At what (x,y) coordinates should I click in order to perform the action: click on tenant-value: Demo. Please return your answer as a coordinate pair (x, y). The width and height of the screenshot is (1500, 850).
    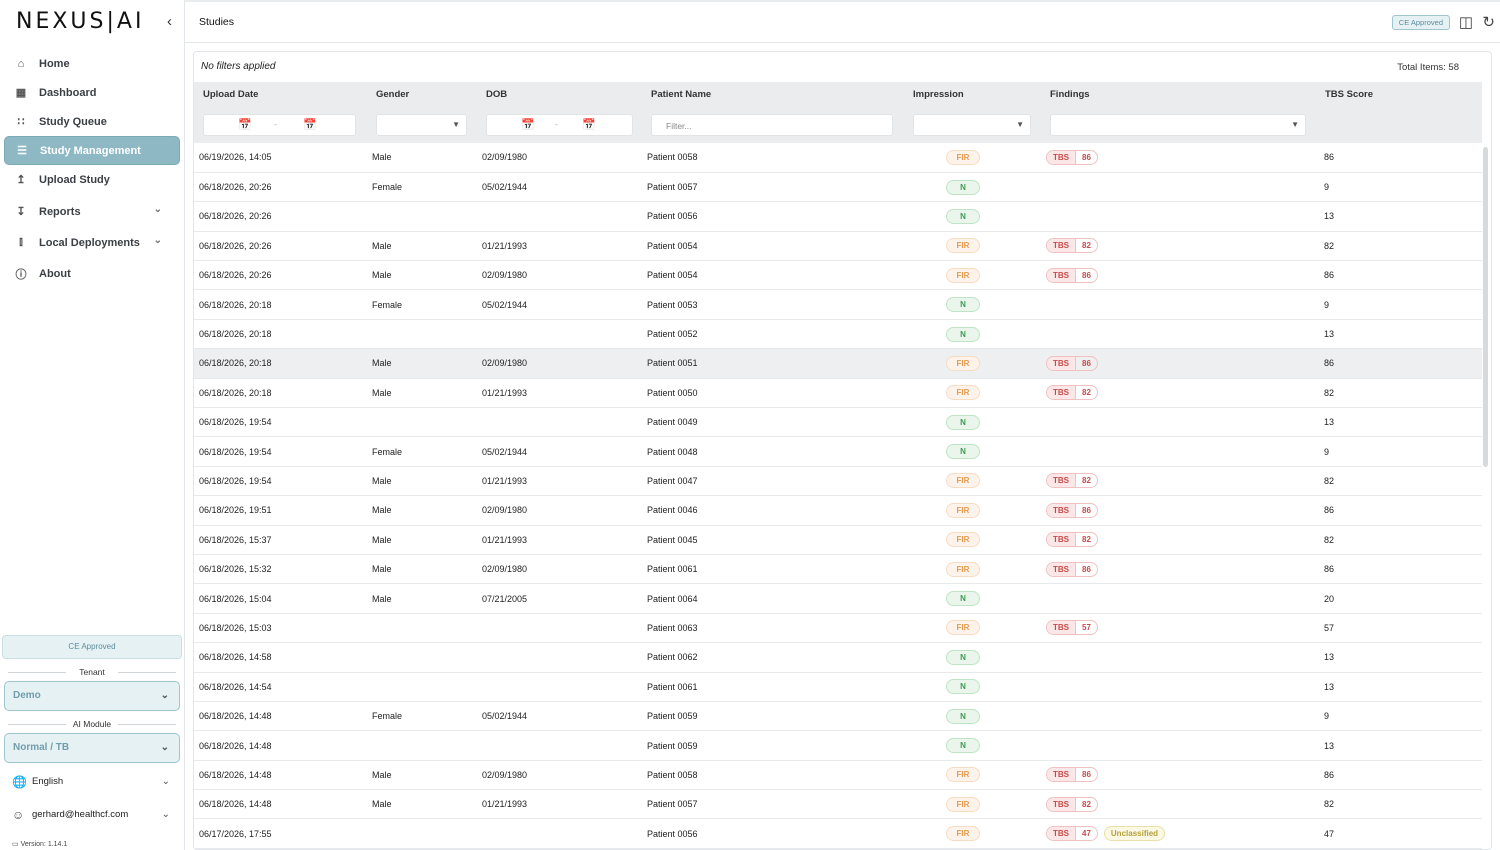
    Looking at the image, I should click on (27, 695).